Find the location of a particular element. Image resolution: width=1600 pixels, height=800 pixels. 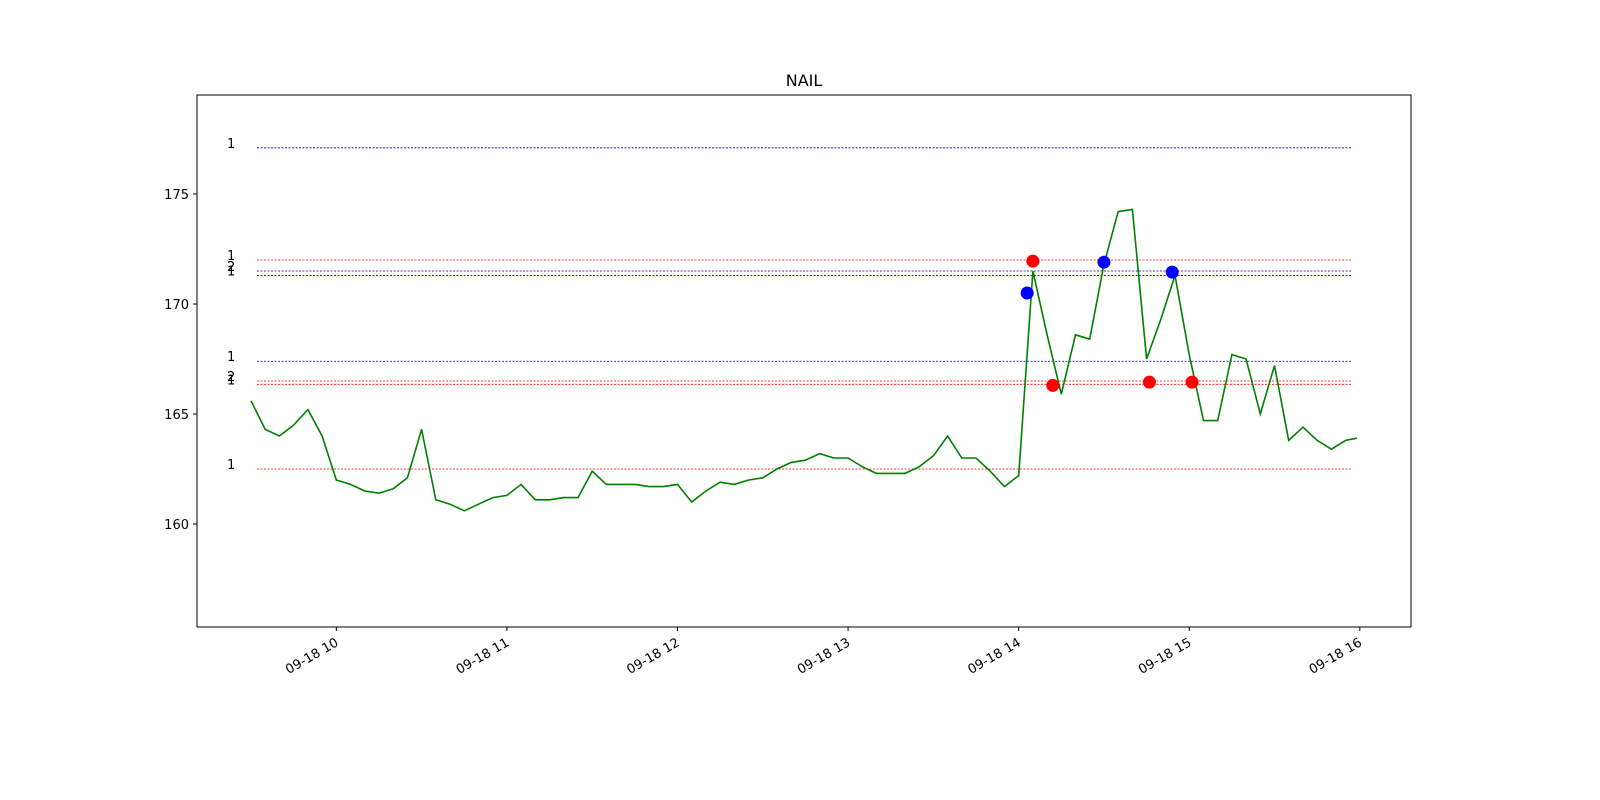

y-tick-label: 175 is located at coordinates (176, 195).